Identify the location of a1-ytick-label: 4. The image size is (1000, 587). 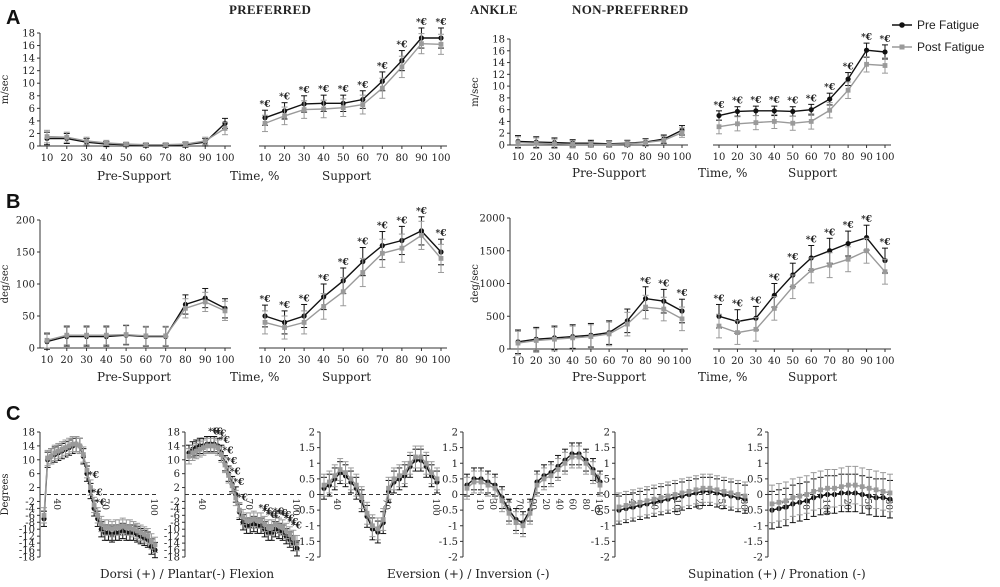
(32, 121).